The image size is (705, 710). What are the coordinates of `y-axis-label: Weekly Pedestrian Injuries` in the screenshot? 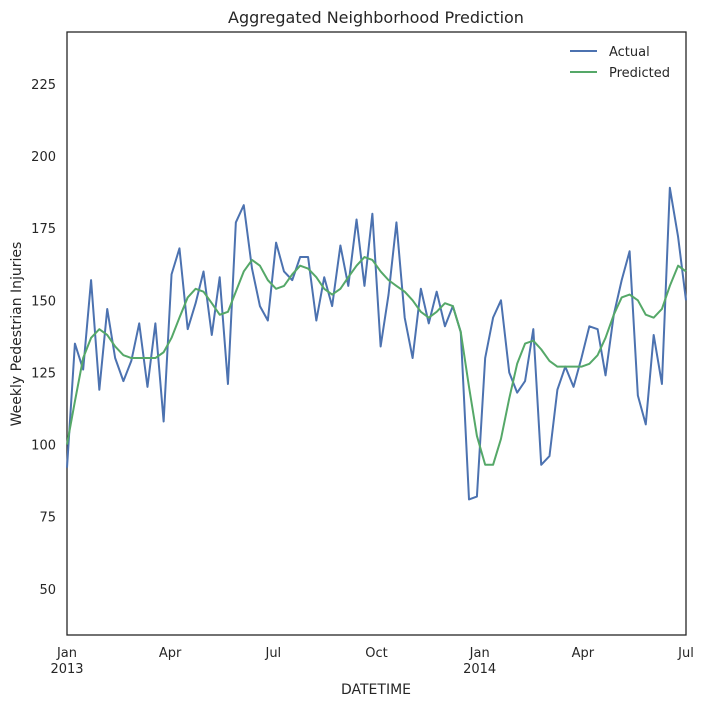 It's located at (17, 334).